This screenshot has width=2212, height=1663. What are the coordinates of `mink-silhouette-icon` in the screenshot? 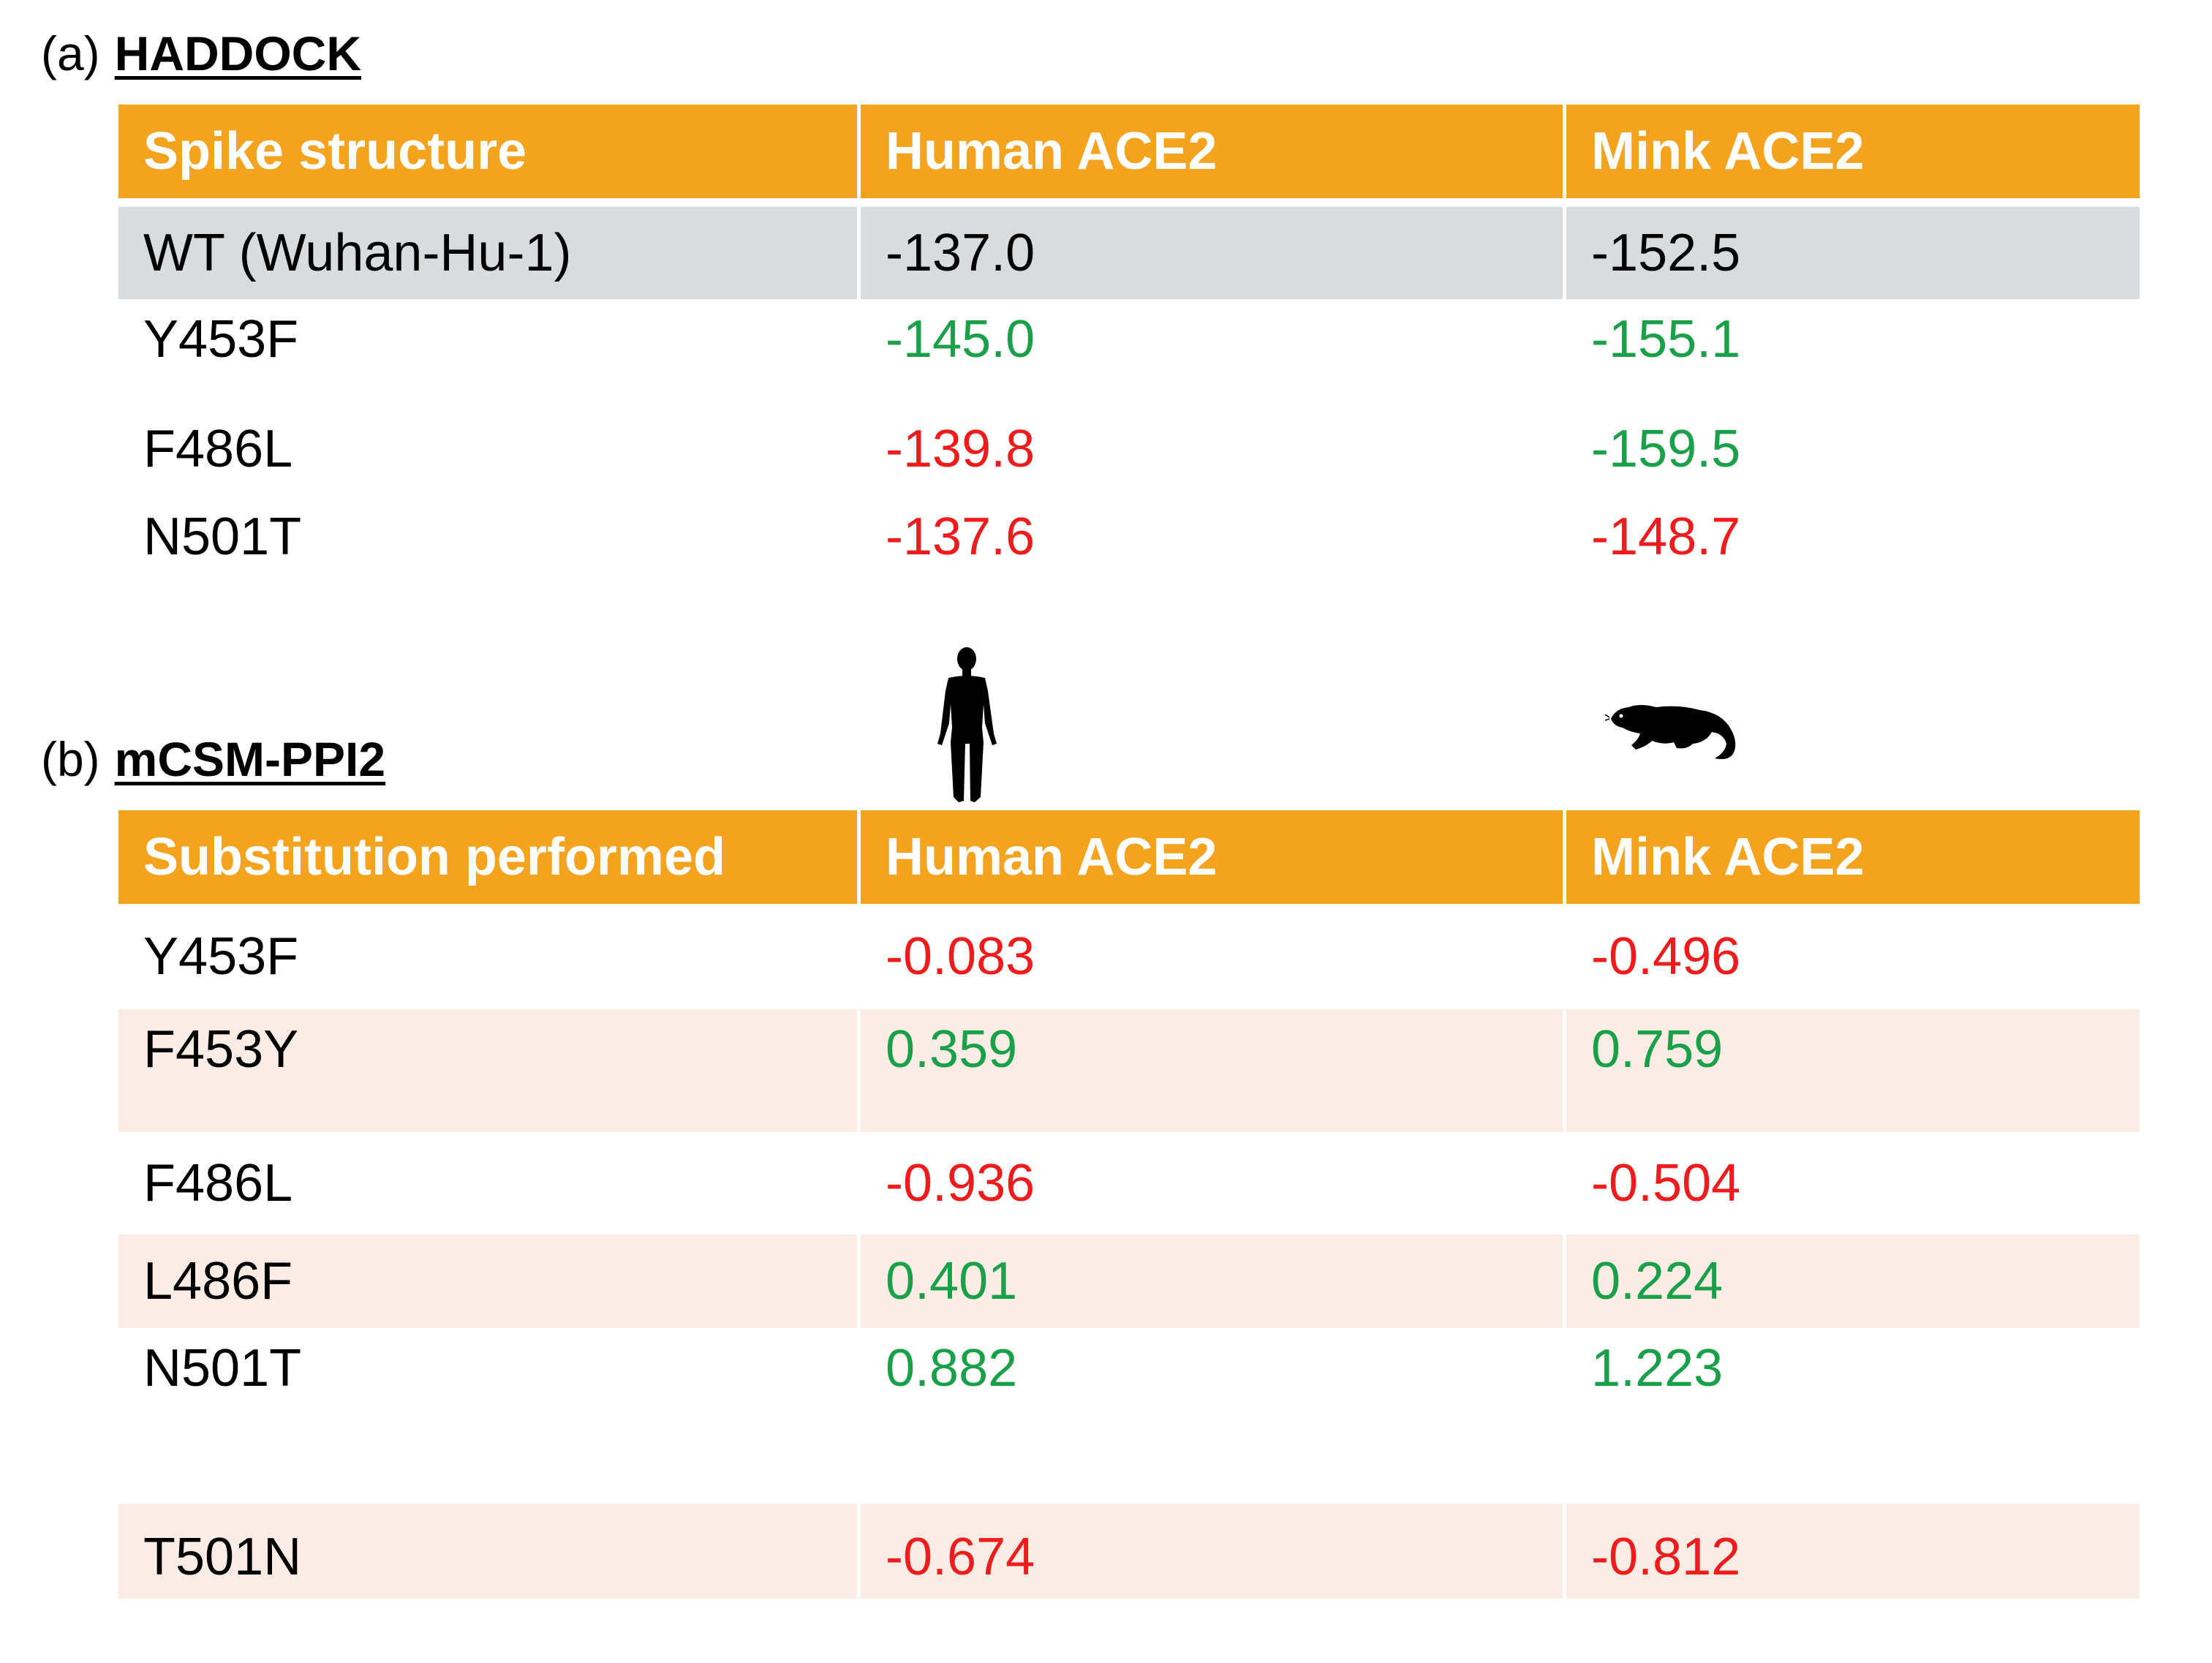 It's located at (1674, 727).